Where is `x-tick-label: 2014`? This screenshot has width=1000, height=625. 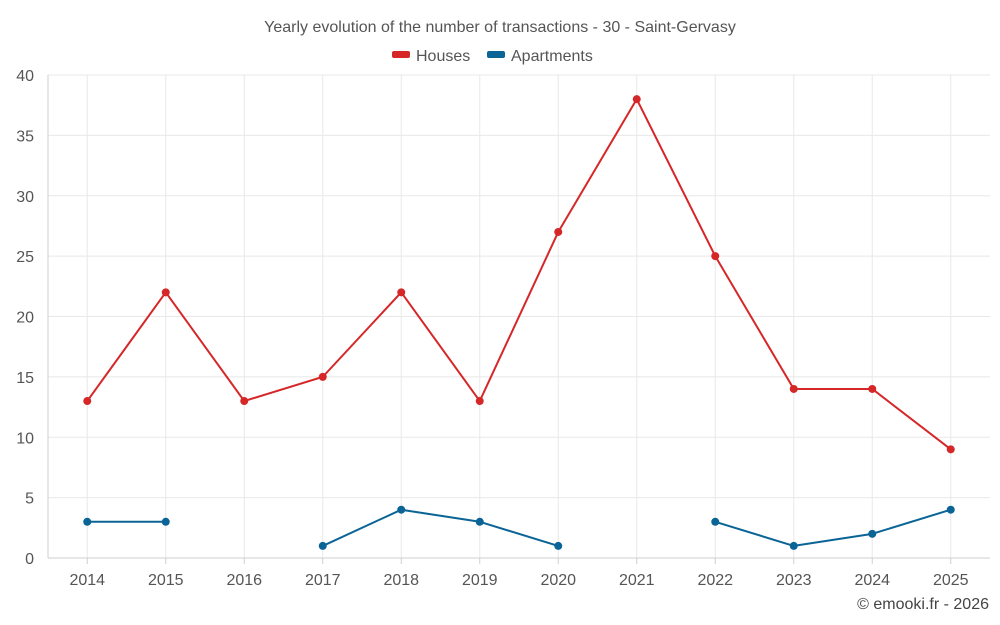
x-tick-label: 2014 is located at coordinates (87, 580).